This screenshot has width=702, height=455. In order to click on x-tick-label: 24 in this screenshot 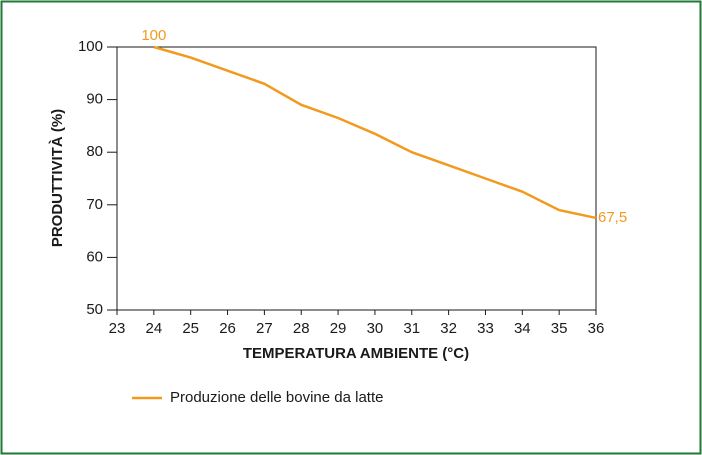, I will do `click(154, 328)`.